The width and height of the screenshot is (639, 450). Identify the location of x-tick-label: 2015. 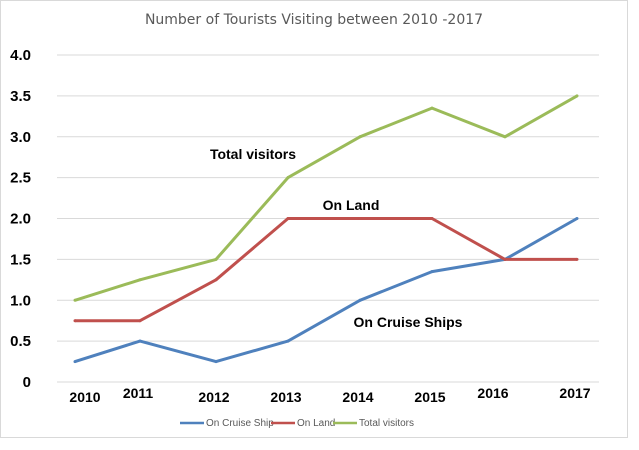
(429, 397).